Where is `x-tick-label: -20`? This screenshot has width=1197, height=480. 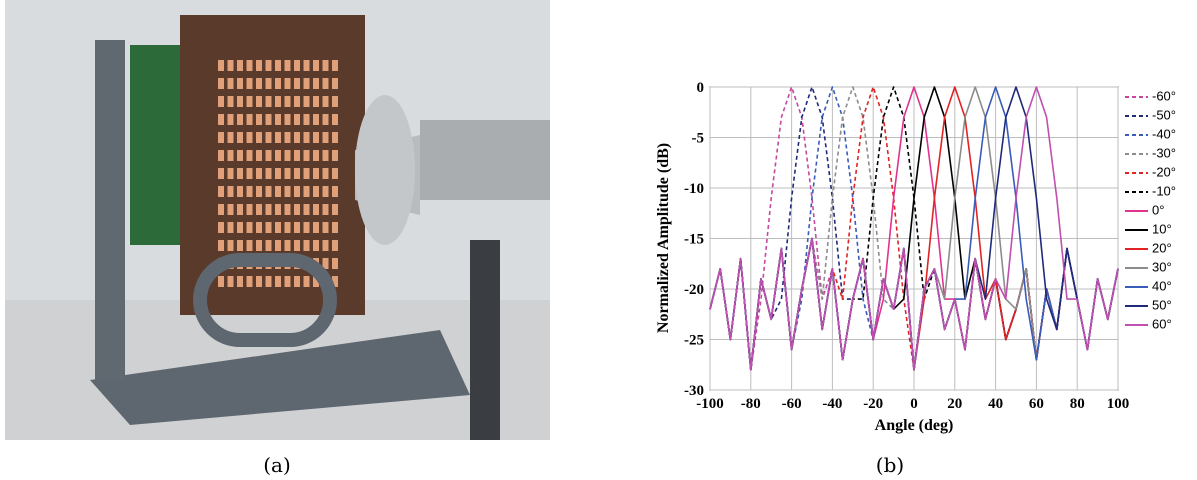 x-tick-label: -20 is located at coordinates (873, 404).